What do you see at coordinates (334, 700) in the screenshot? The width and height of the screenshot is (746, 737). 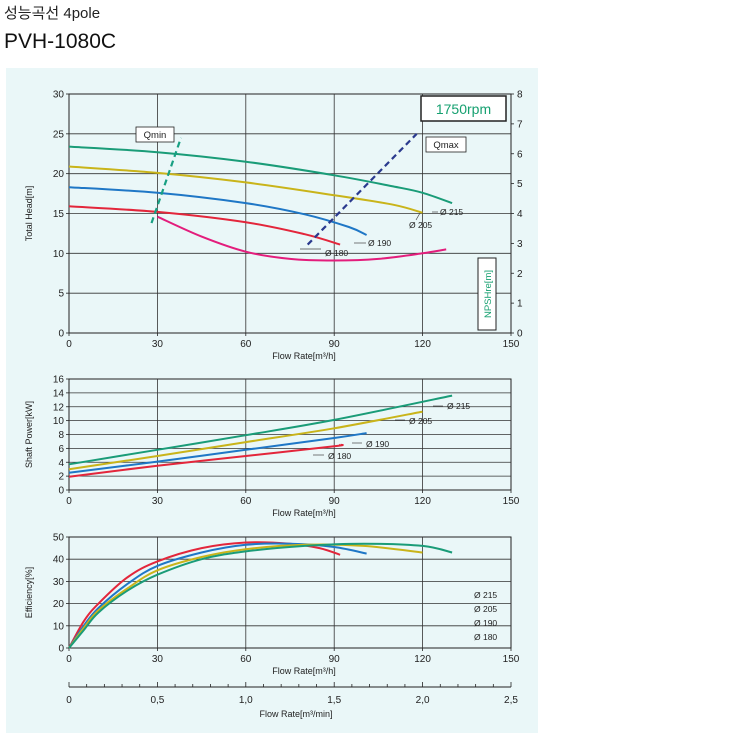 I see `flow-min-tick-label: 1,5` at bounding box center [334, 700].